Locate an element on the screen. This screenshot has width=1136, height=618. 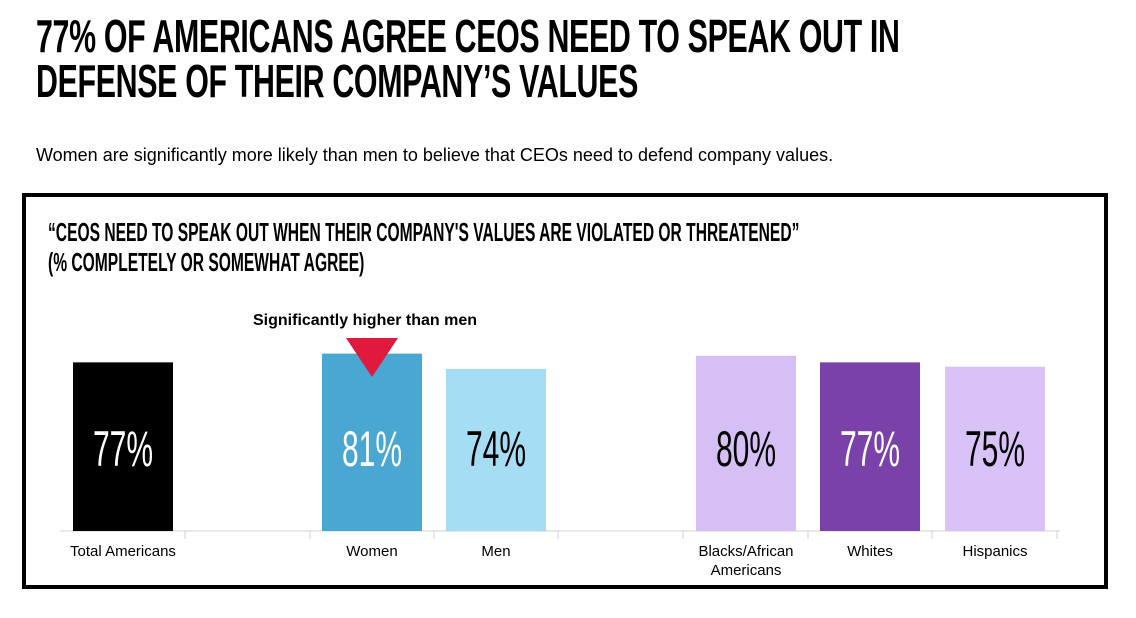
category-label-whites: Whites is located at coordinates (870, 551).